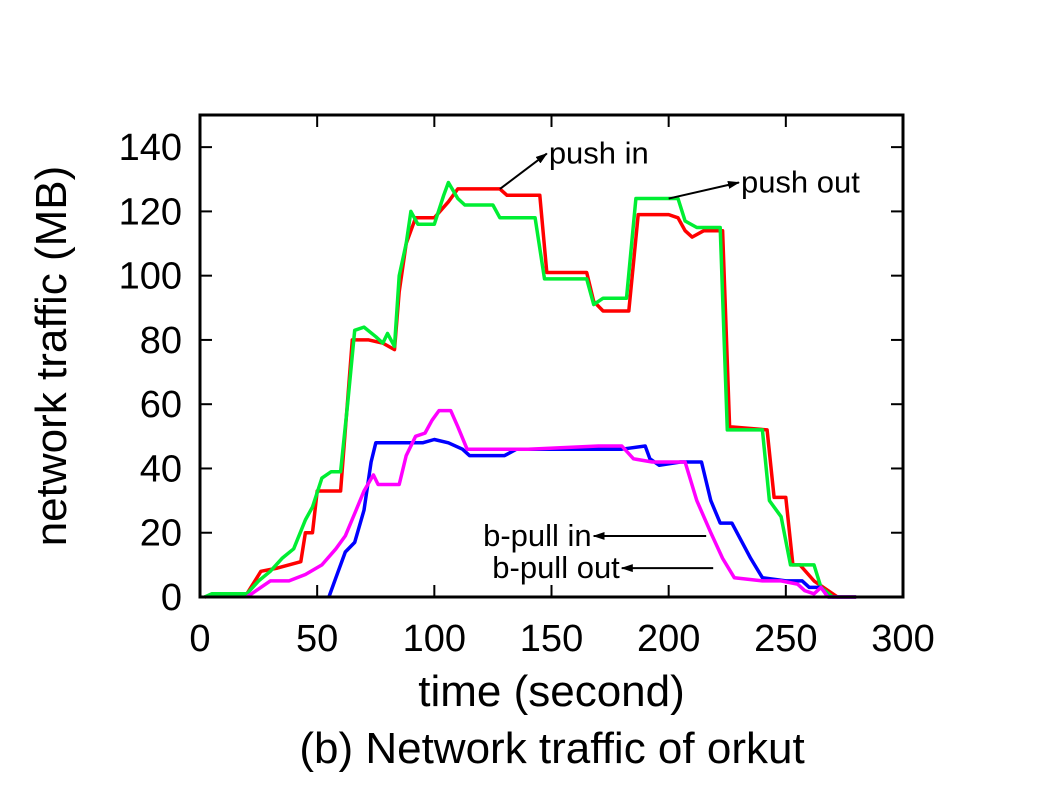 The height and width of the screenshot is (797, 1040). I want to click on x-tick-label: 100, so click(434, 639).